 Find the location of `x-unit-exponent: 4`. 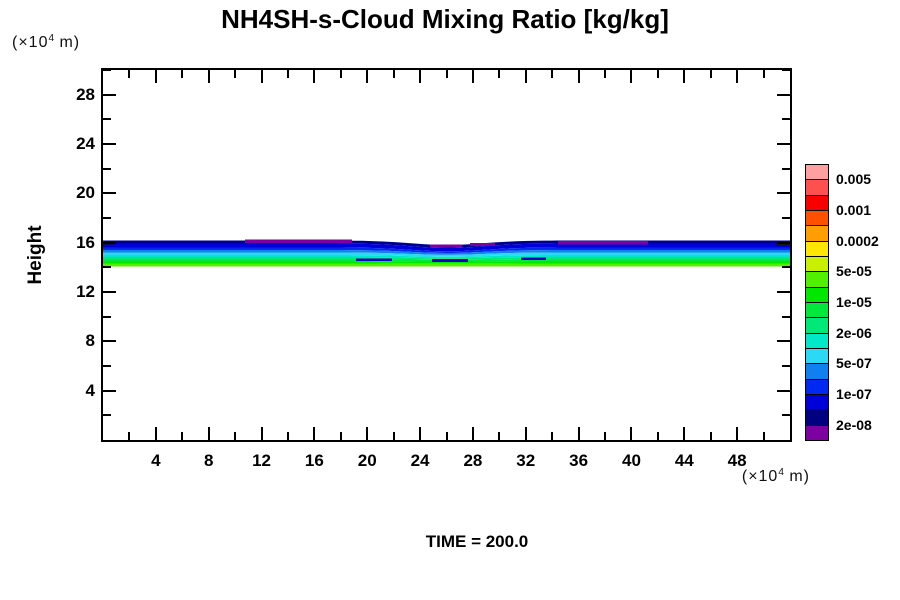

x-unit-exponent: 4 is located at coordinates (781, 472).